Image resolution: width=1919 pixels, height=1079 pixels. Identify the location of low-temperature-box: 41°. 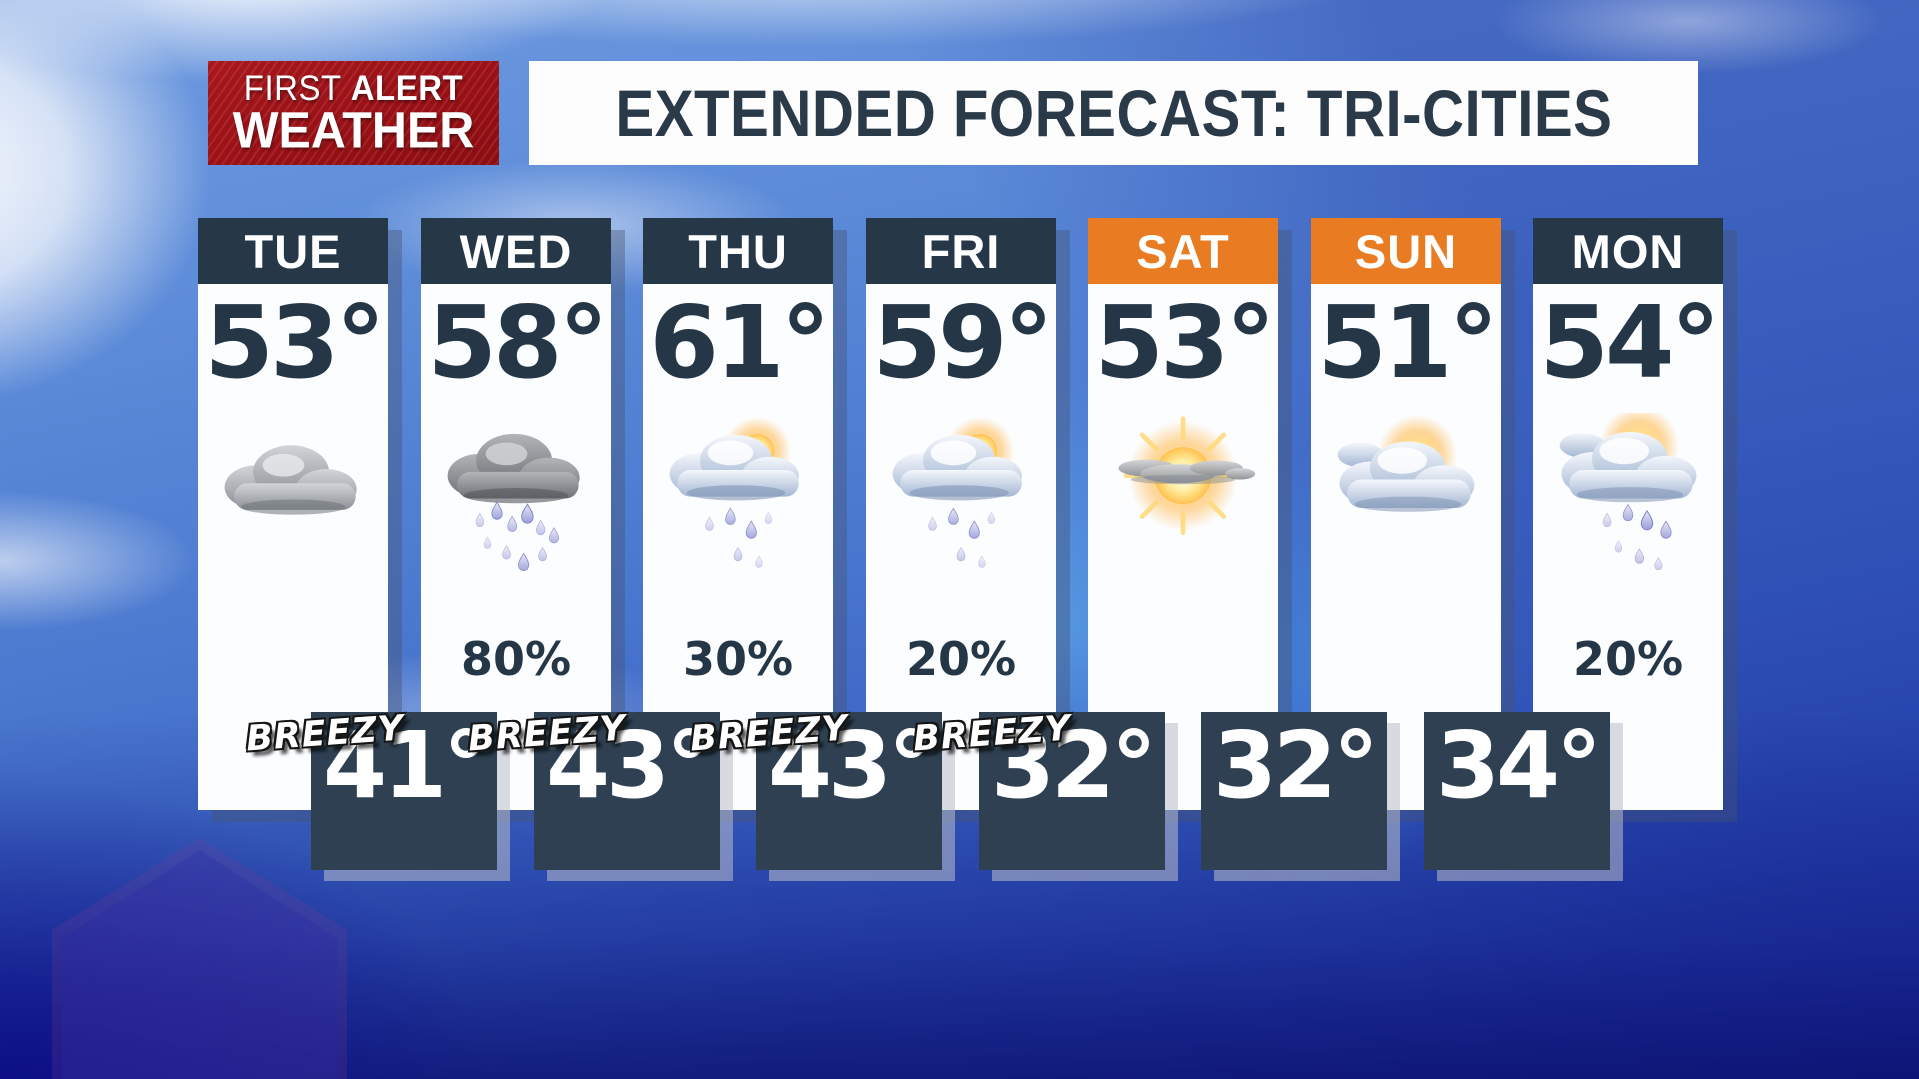
(404, 791).